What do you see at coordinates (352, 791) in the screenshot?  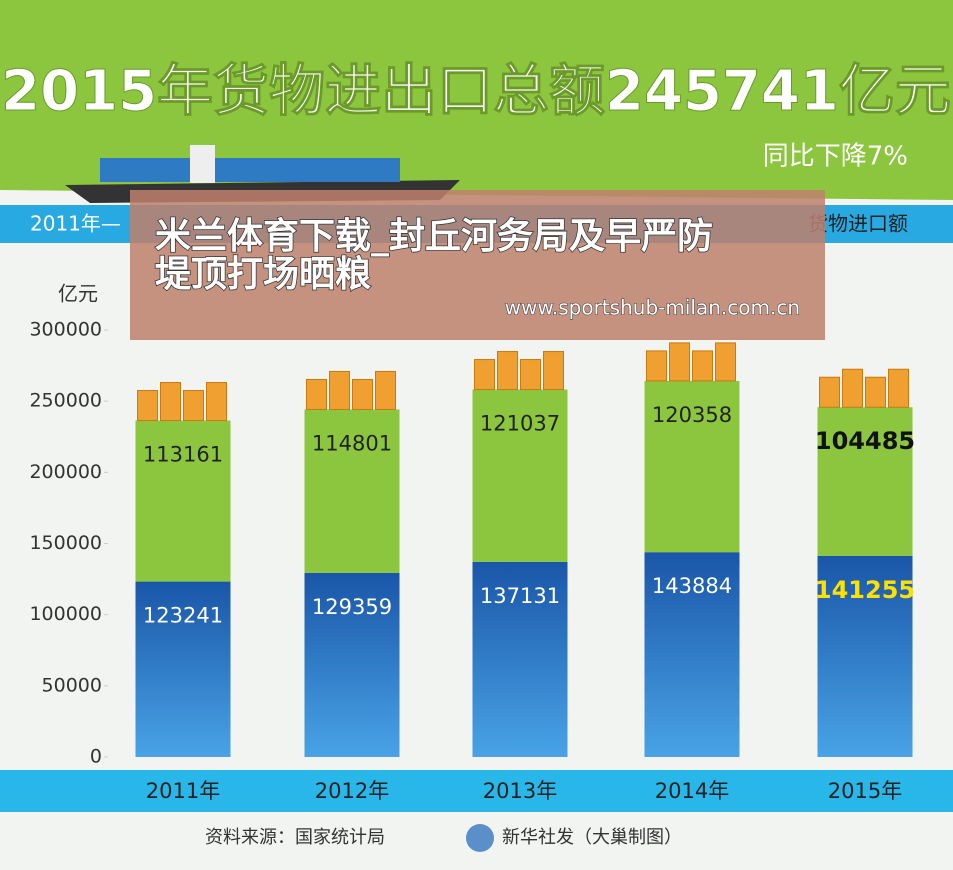 I see `x-tick-label: 2012年` at bounding box center [352, 791].